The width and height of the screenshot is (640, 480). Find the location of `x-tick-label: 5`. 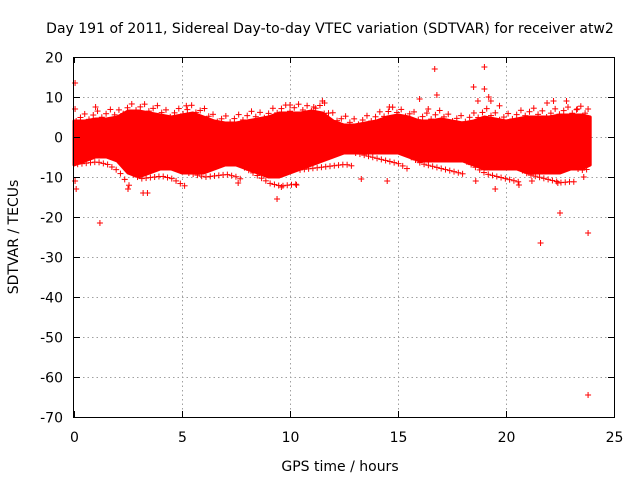

x-tick-label: 5 is located at coordinates (182, 438).